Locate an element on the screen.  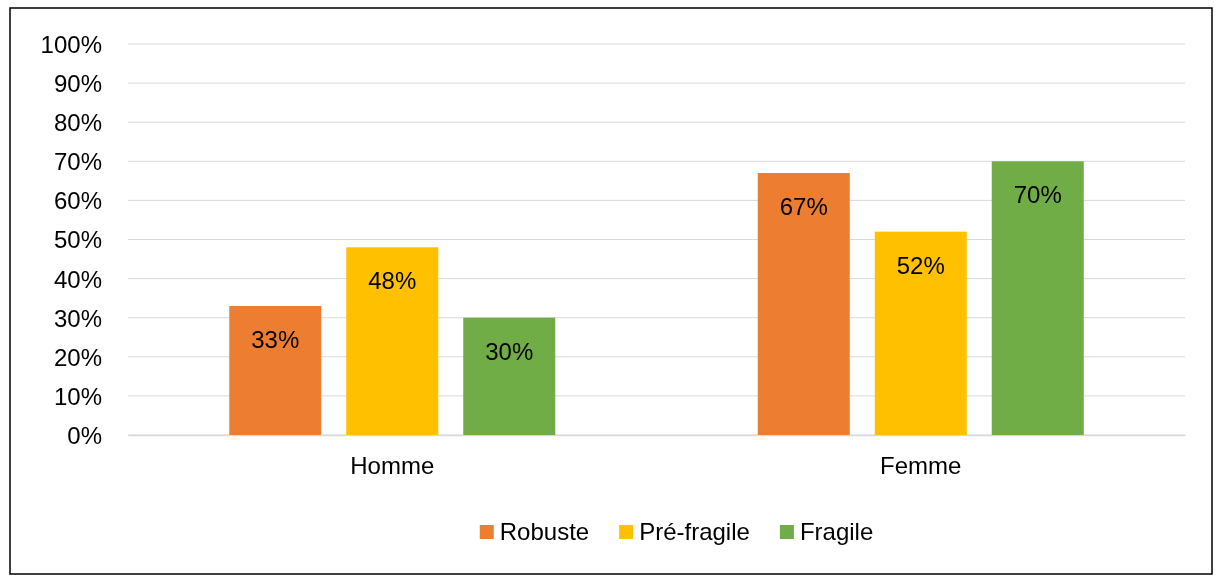
x-tick-label: Homme is located at coordinates (392, 466).